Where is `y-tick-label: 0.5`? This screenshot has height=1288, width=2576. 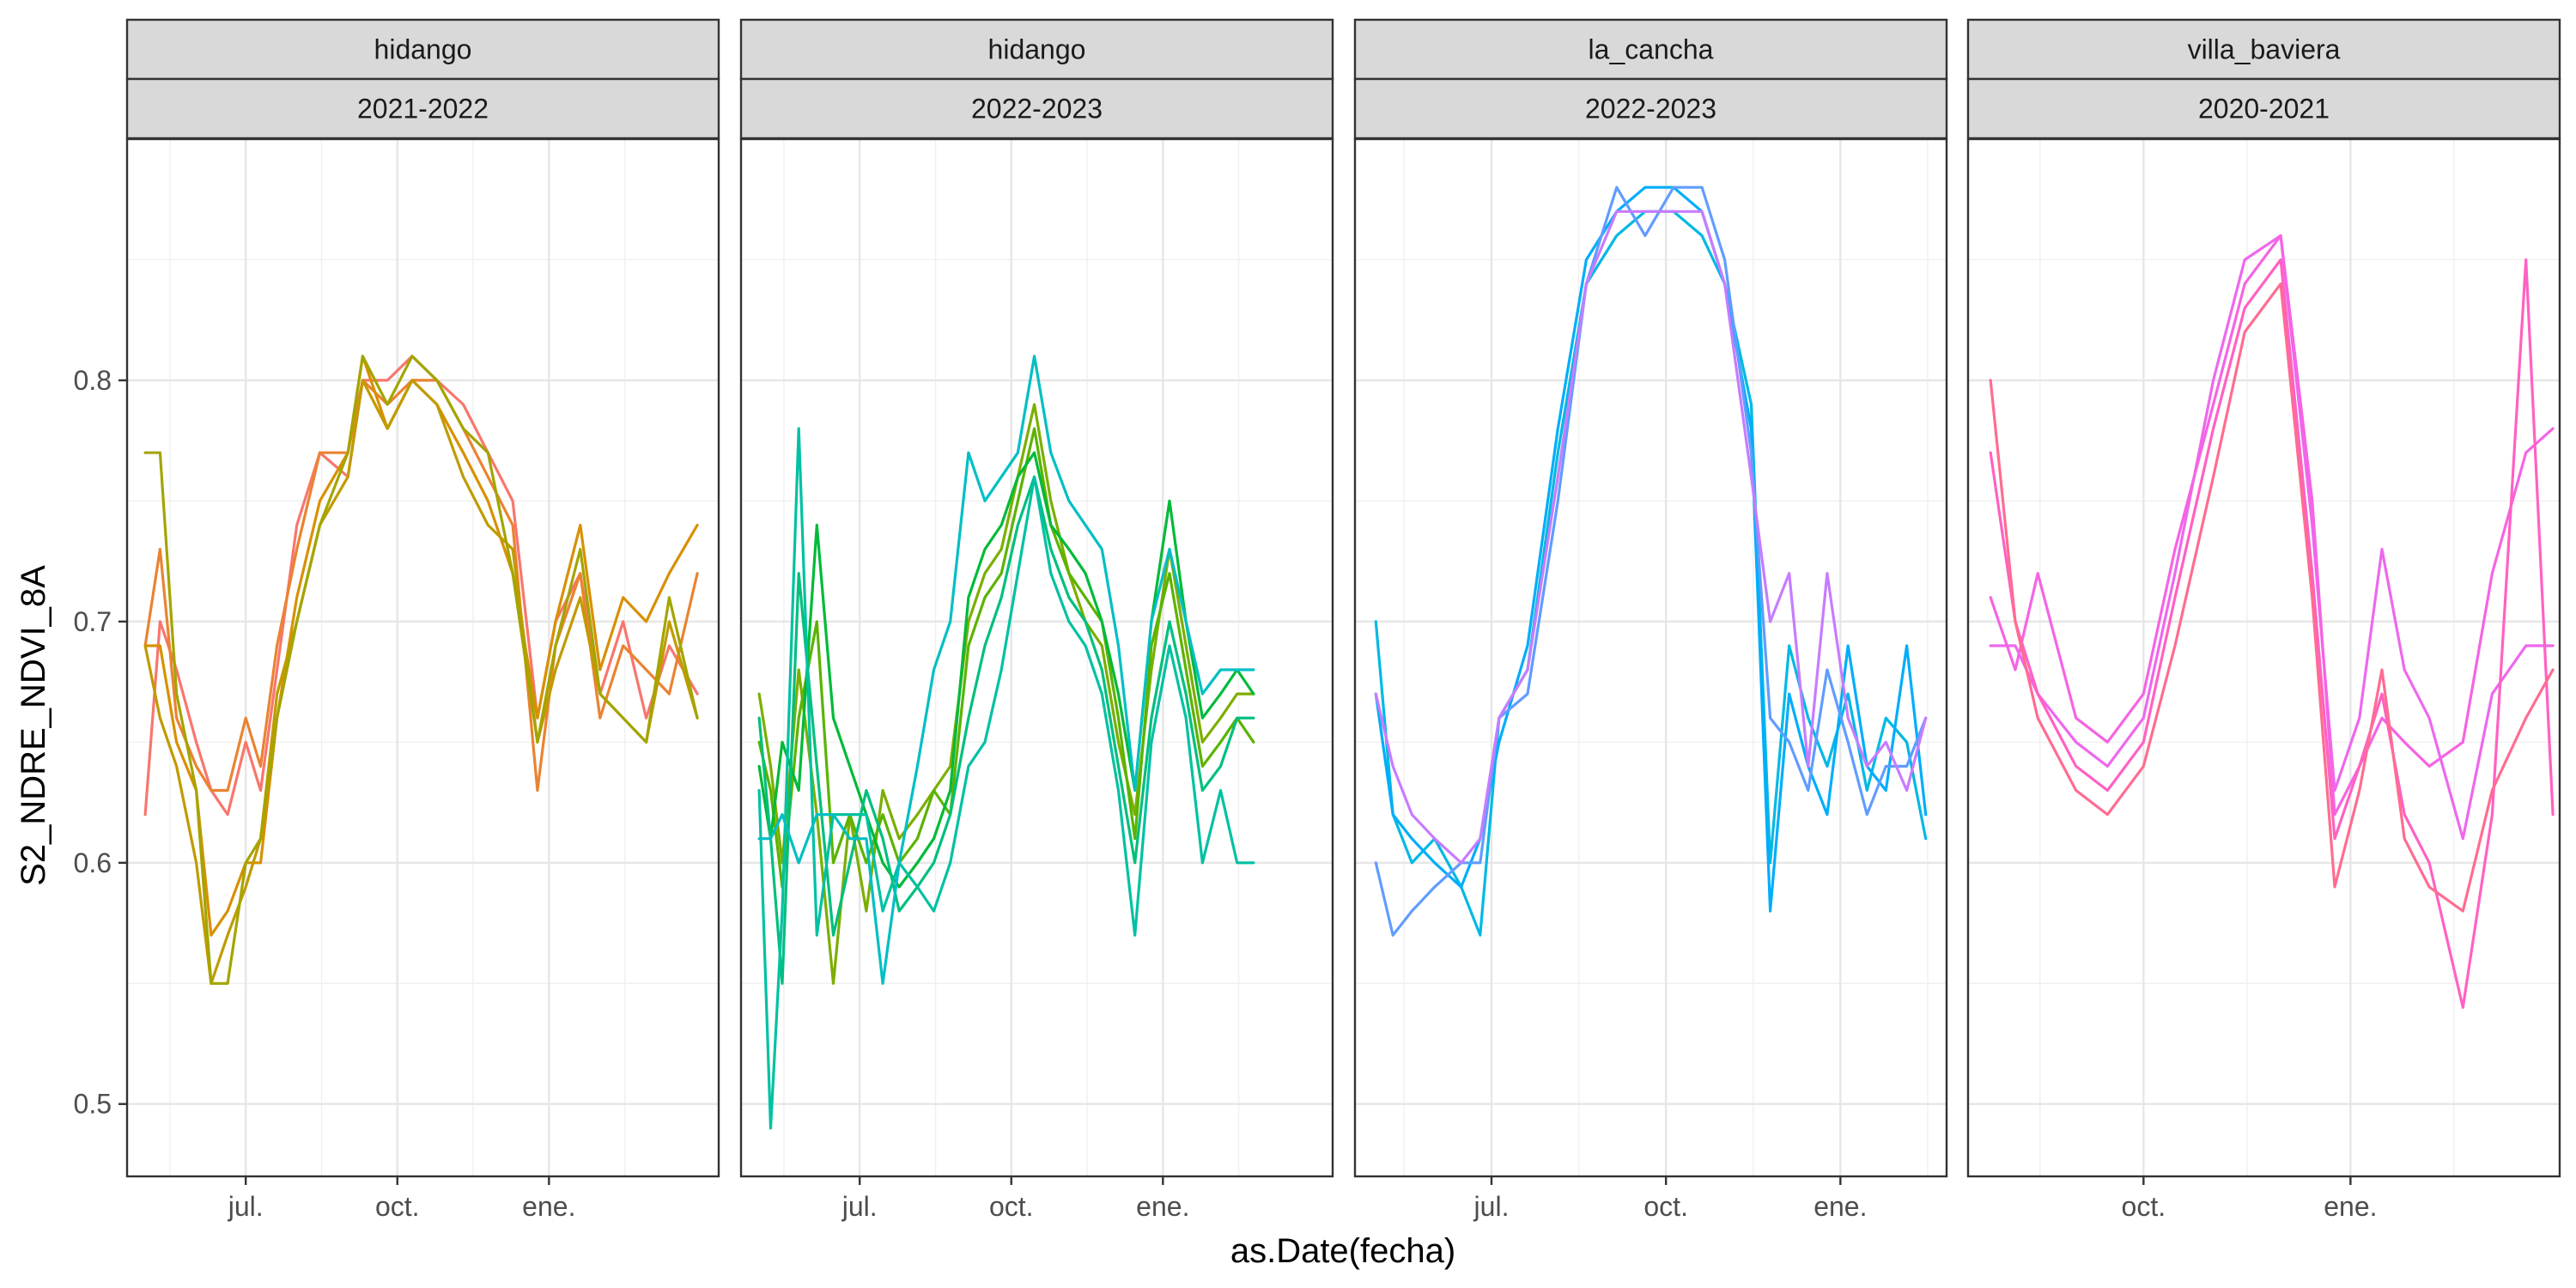
y-tick-label: 0.5 is located at coordinates (93, 1104).